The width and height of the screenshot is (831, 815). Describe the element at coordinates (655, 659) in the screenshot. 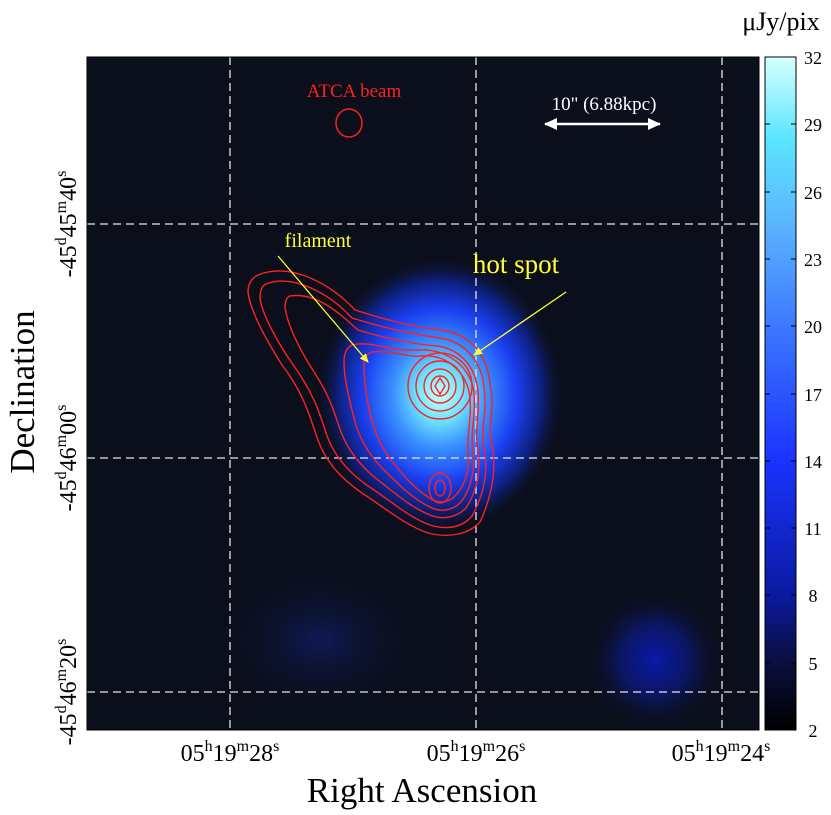

I see `xray-blob-southeast` at that location.